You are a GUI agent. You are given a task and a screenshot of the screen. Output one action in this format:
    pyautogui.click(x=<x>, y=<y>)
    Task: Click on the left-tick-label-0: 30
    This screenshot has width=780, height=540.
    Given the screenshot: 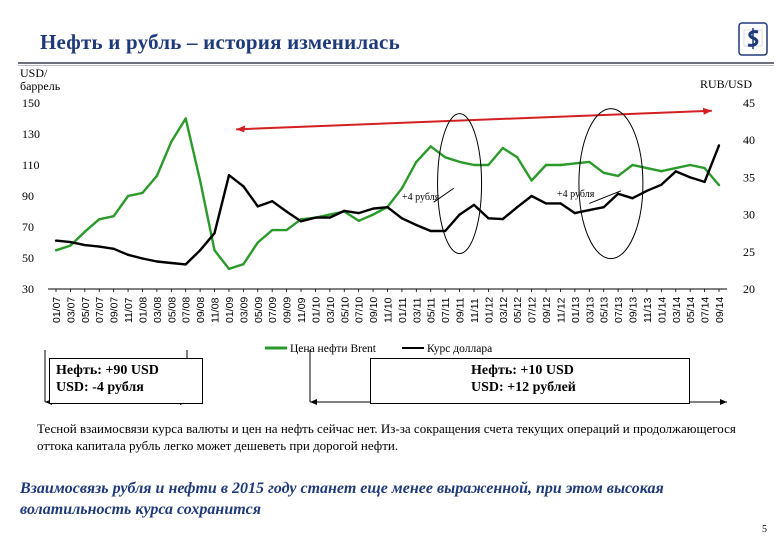 What is the action you would take?
    pyautogui.click(x=28, y=289)
    